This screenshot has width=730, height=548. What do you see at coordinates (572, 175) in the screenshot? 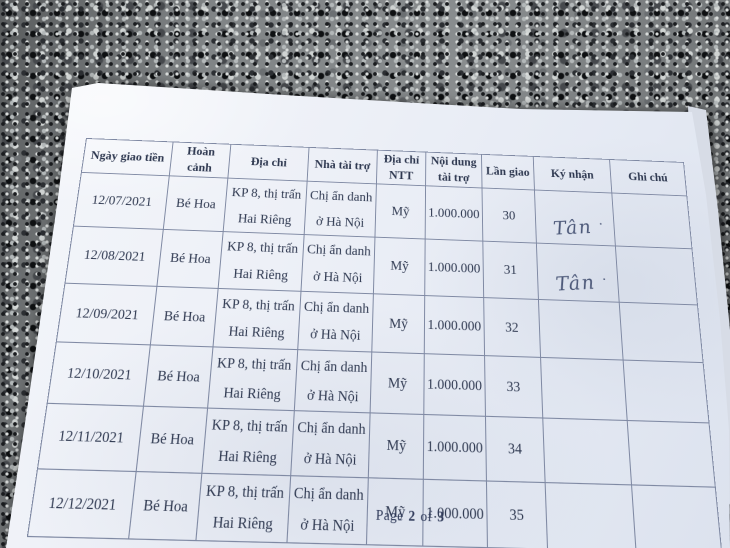
I see `column-header-ky-nhan: Ký nhận` at bounding box center [572, 175].